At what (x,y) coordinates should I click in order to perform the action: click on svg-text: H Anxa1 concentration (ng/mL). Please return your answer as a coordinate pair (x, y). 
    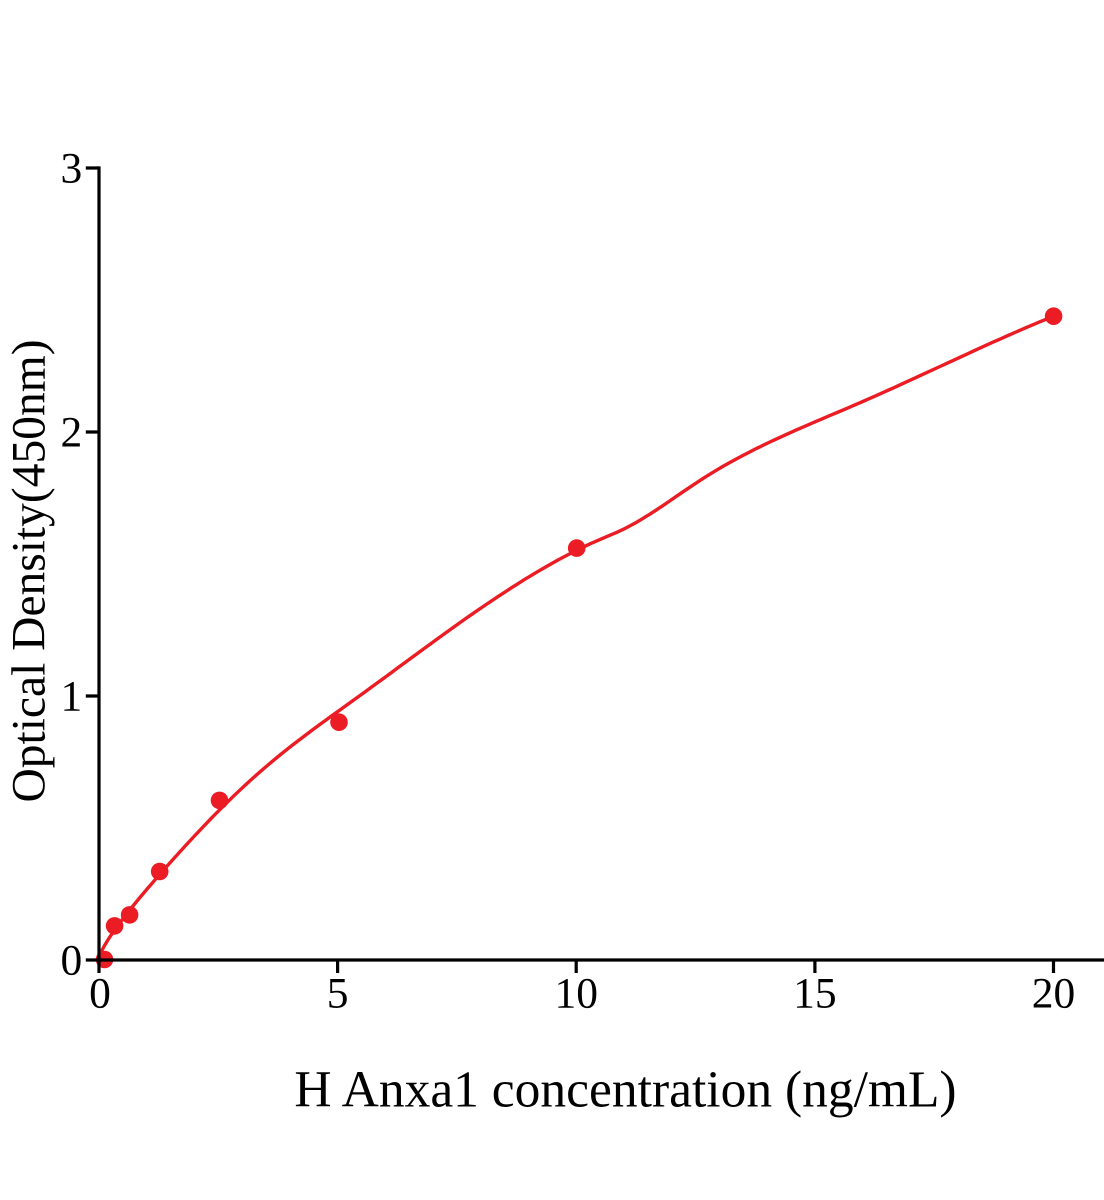
    Looking at the image, I should click on (625, 1090).